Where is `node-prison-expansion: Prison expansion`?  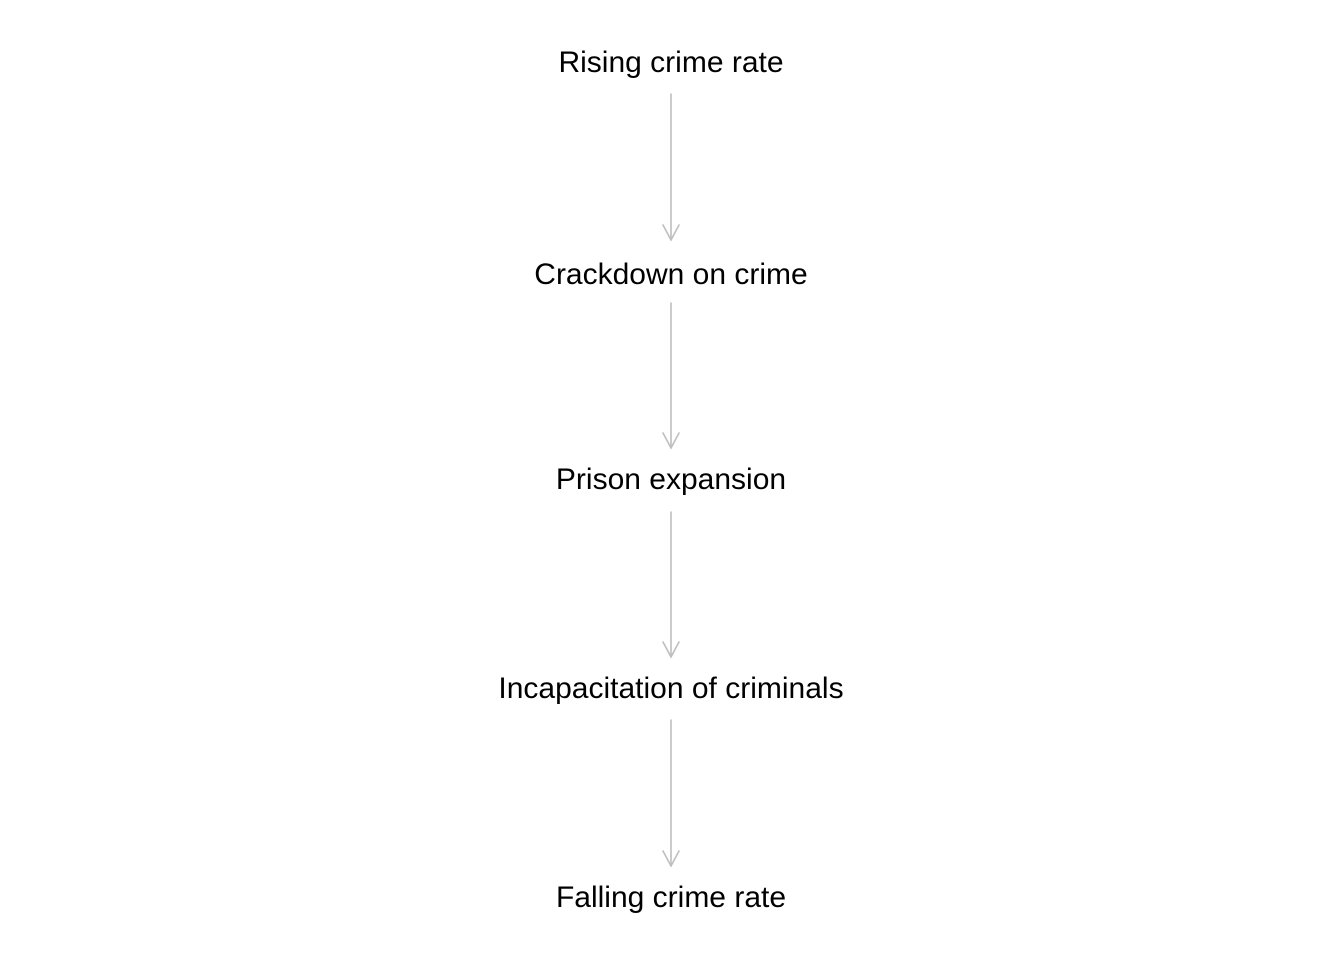
node-prison-expansion: Prison expansion is located at coordinates (671, 479).